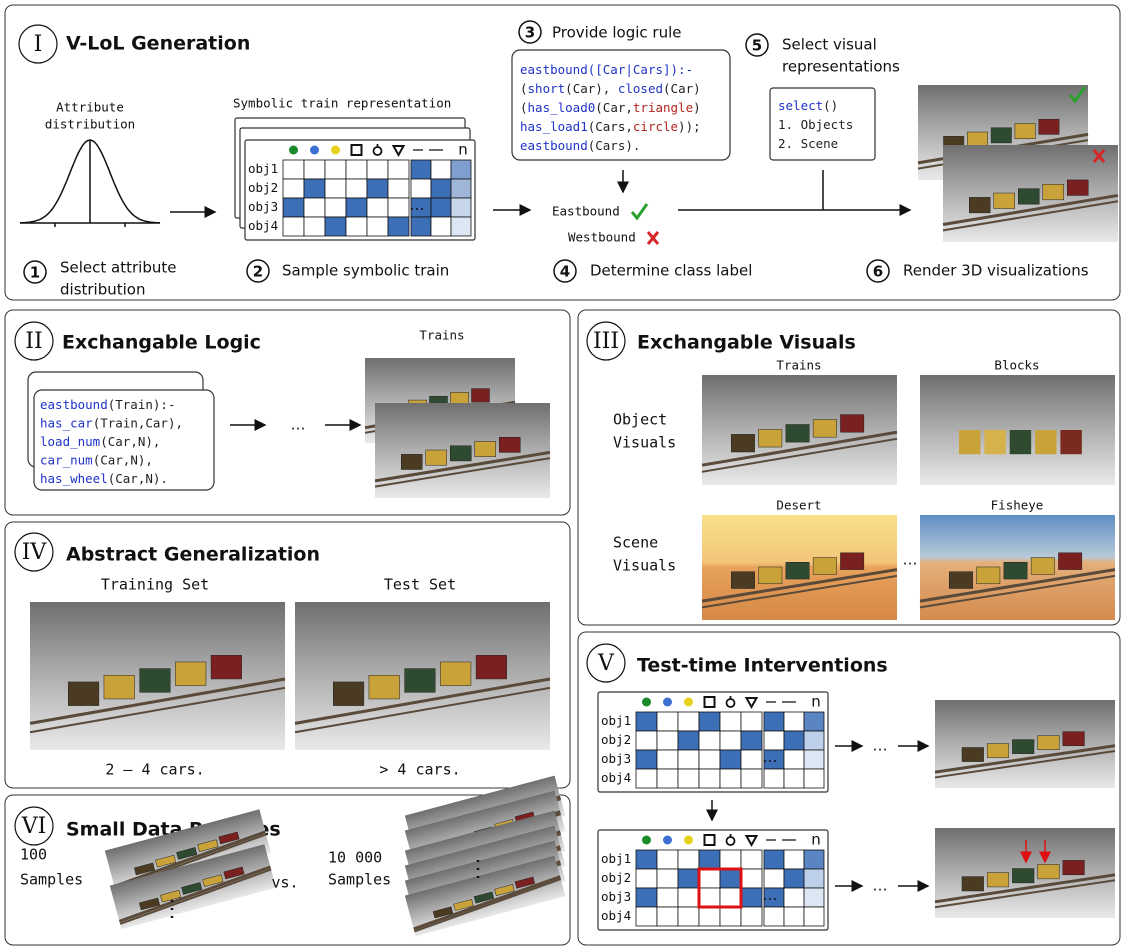 This screenshot has width=1125, height=949. What do you see at coordinates (580, 145) in the screenshot?
I see `code-line: eastbound(Cars).` at bounding box center [580, 145].